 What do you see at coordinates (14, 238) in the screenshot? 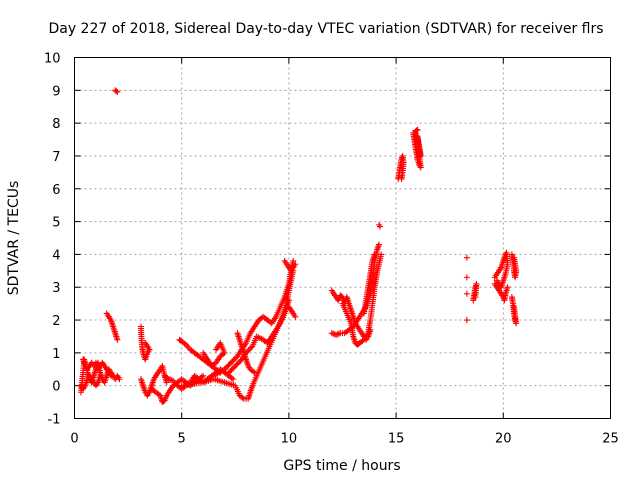
I see `y-axis-label: SDTVAR / TECUs` at bounding box center [14, 238].